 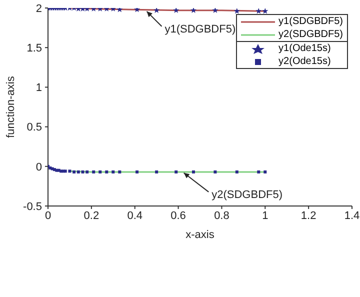 I want to click on x-tick-label: 0.8, so click(x=222, y=216).